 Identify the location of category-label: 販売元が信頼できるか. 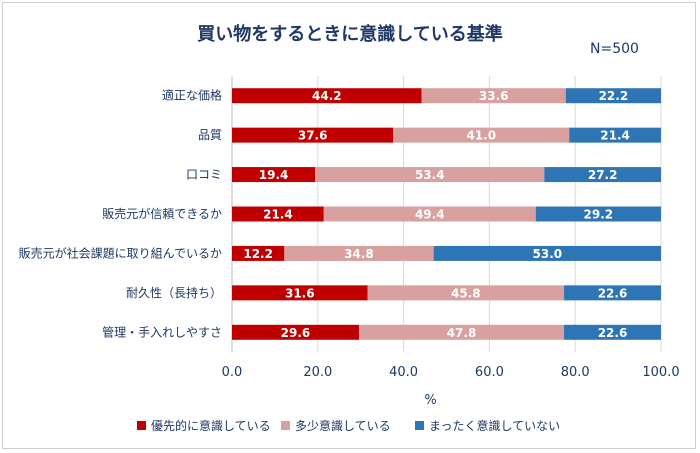
(162, 213).